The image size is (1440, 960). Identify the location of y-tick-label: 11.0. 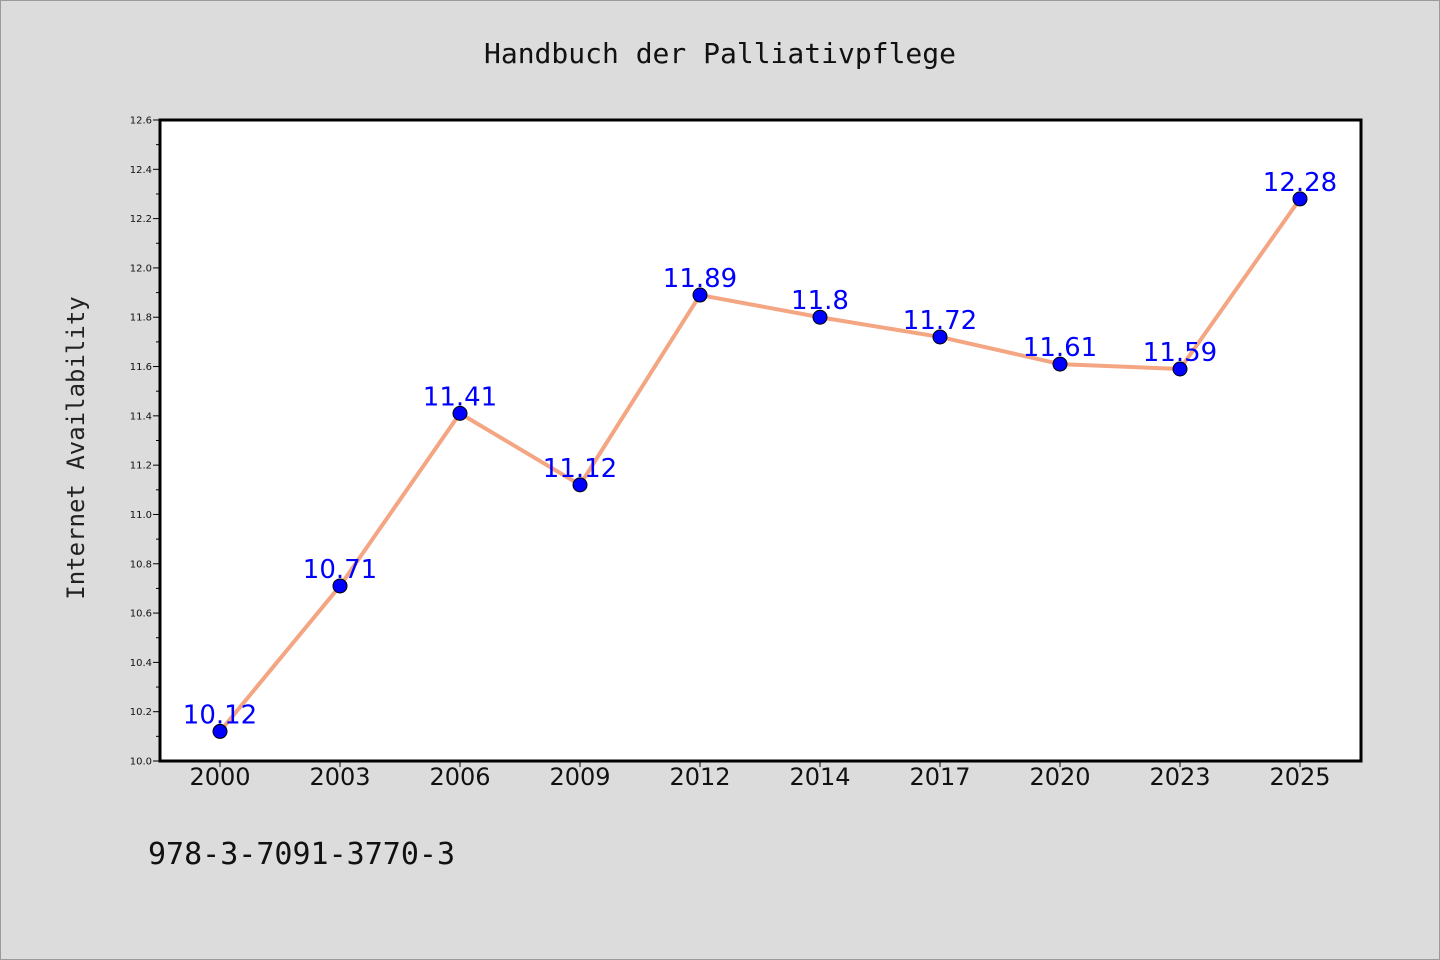
(141, 515).